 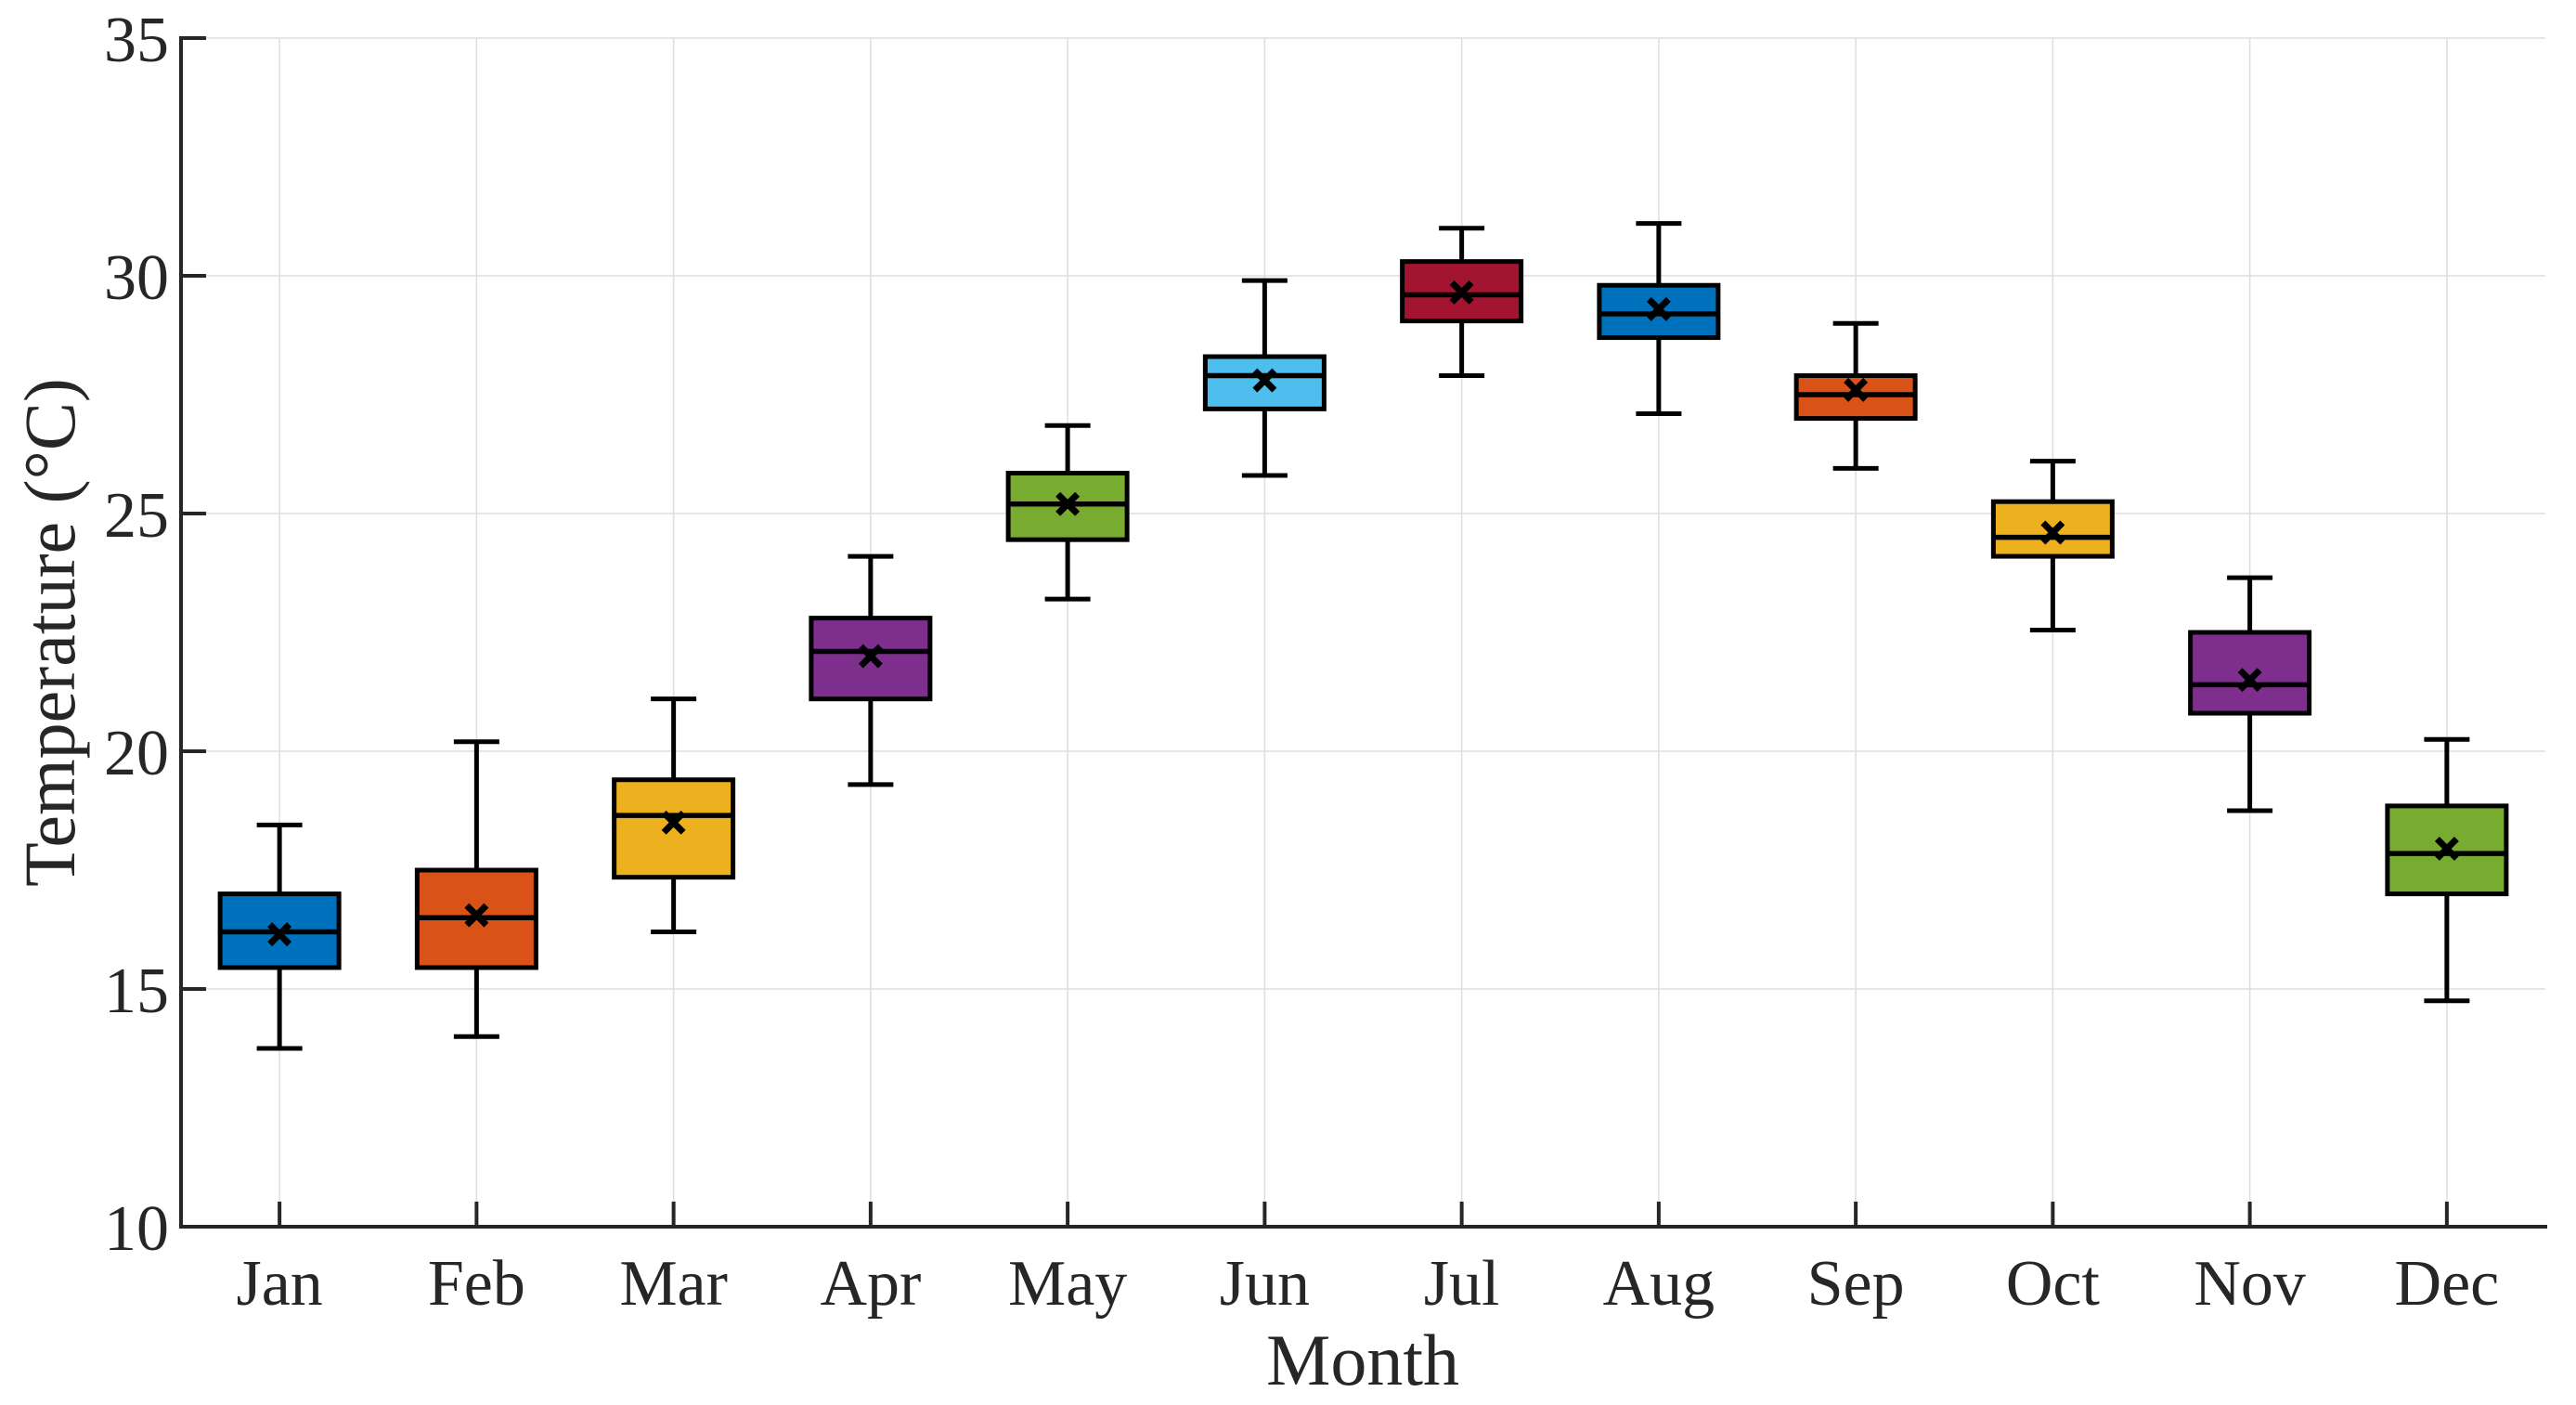 What do you see at coordinates (49, 633) in the screenshot?
I see `y-axis-title: Temperature (°C)` at bounding box center [49, 633].